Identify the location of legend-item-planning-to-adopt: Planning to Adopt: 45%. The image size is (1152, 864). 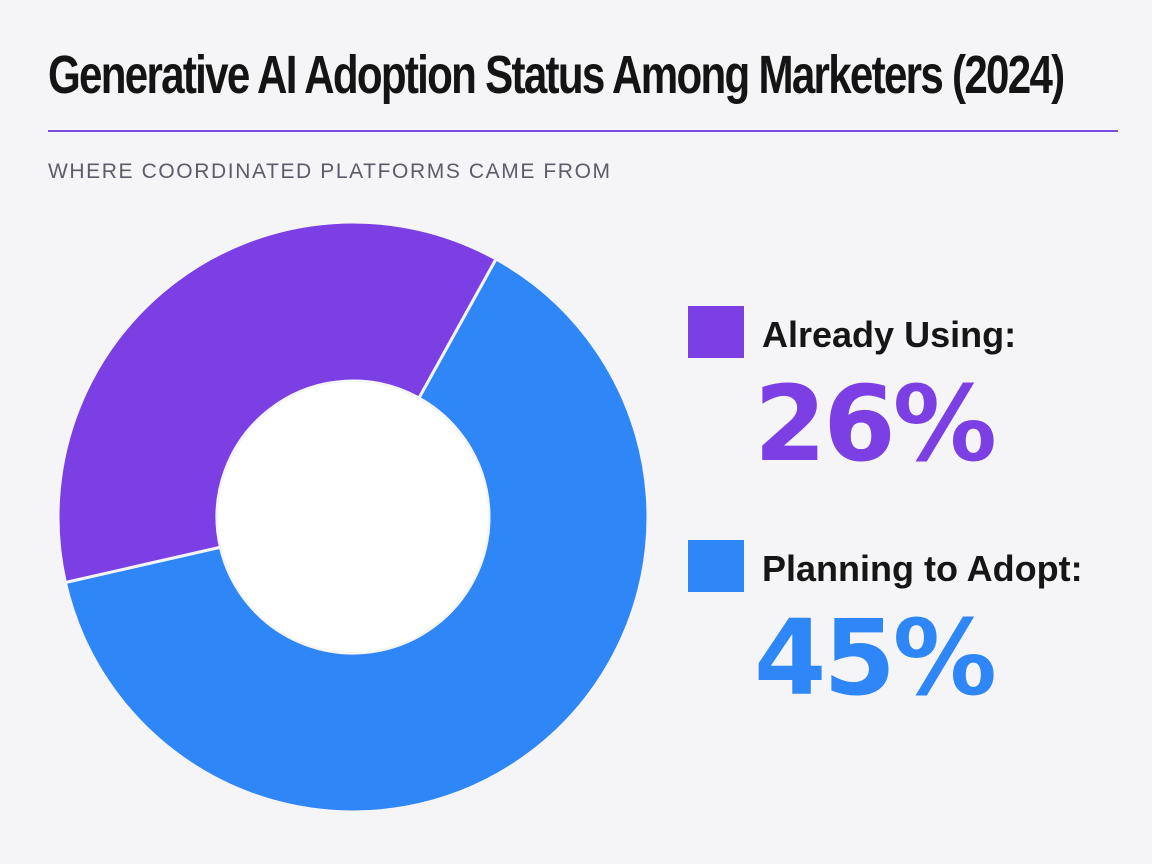
(908, 625).